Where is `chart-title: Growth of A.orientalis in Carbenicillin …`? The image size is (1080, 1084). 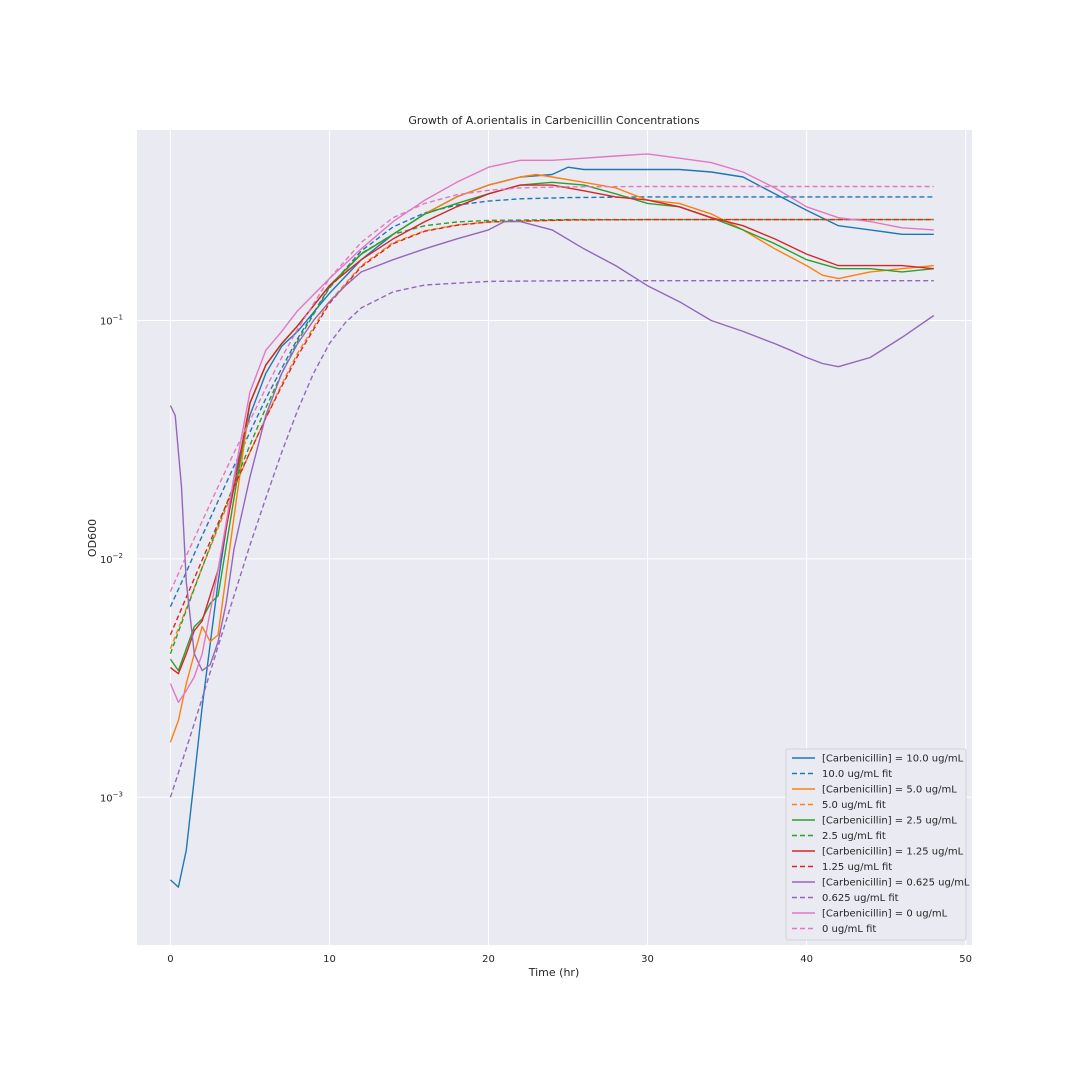 chart-title: Growth of A.orientalis in Carbenicillin … is located at coordinates (553, 120).